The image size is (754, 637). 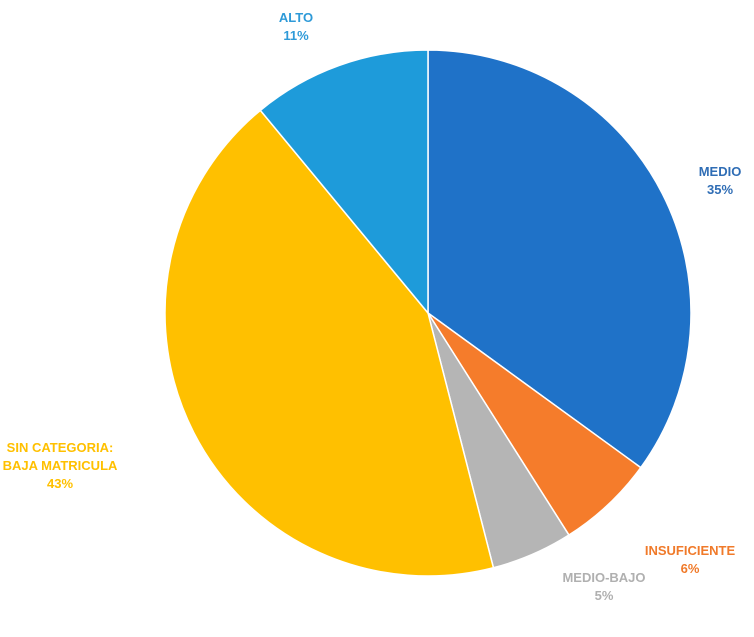 I want to click on data-label-alto: ALTO 11%, so click(x=296, y=26).